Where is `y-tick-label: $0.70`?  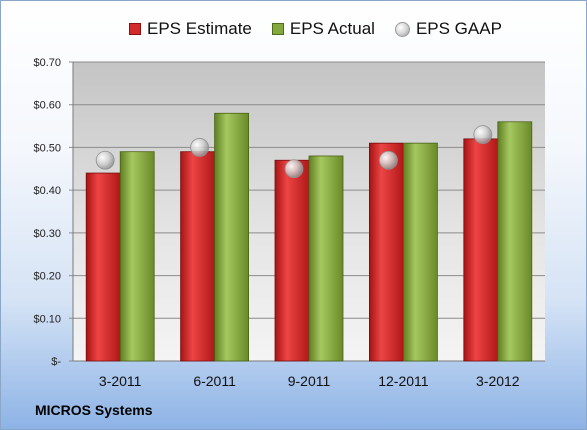 y-tick-label: $0.70 is located at coordinates (47, 63).